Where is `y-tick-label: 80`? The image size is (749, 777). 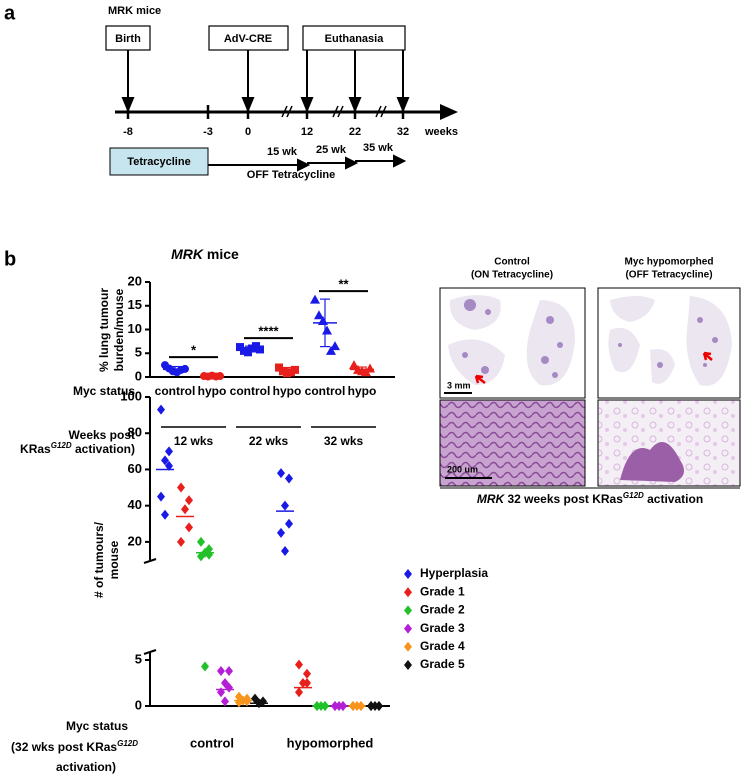
y-tick-label: 80 is located at coordinates (135, 432).